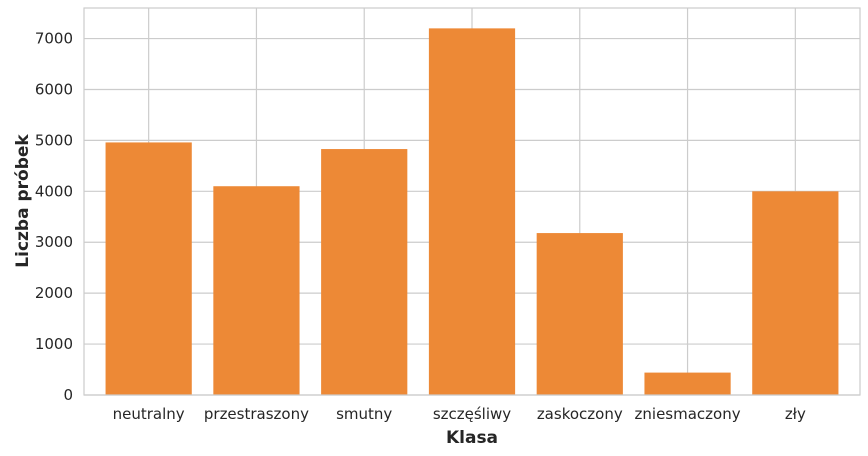  What do you see at coordinates (256, 414) in the screenshot?
I see `x-tick-label: przestraszony` at bounding box center [256, 414].